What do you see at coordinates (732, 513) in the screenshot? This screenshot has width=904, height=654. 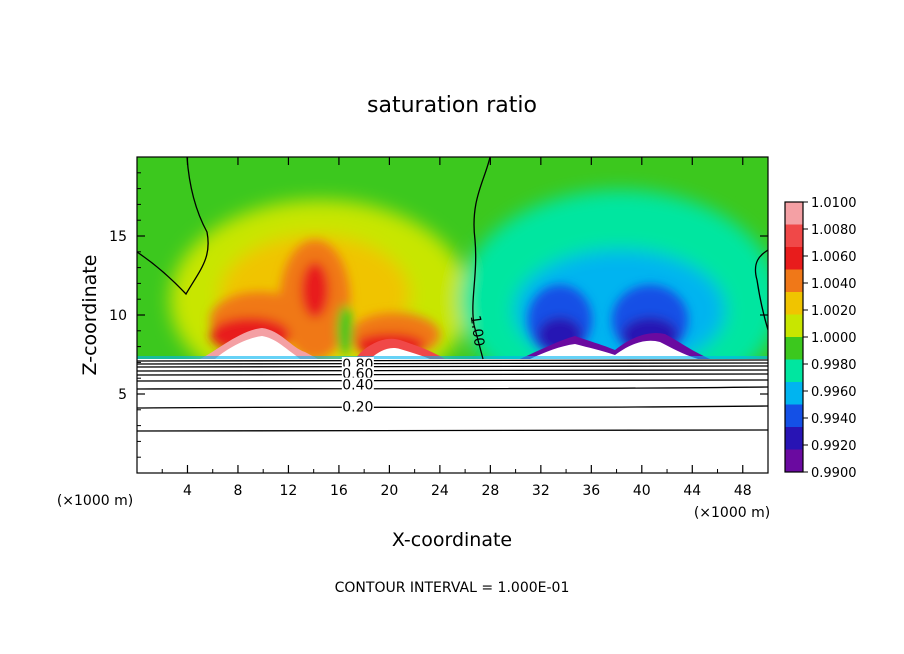 I see `x-unit-right: (×1000 m)` at bounding box center [732, 513].